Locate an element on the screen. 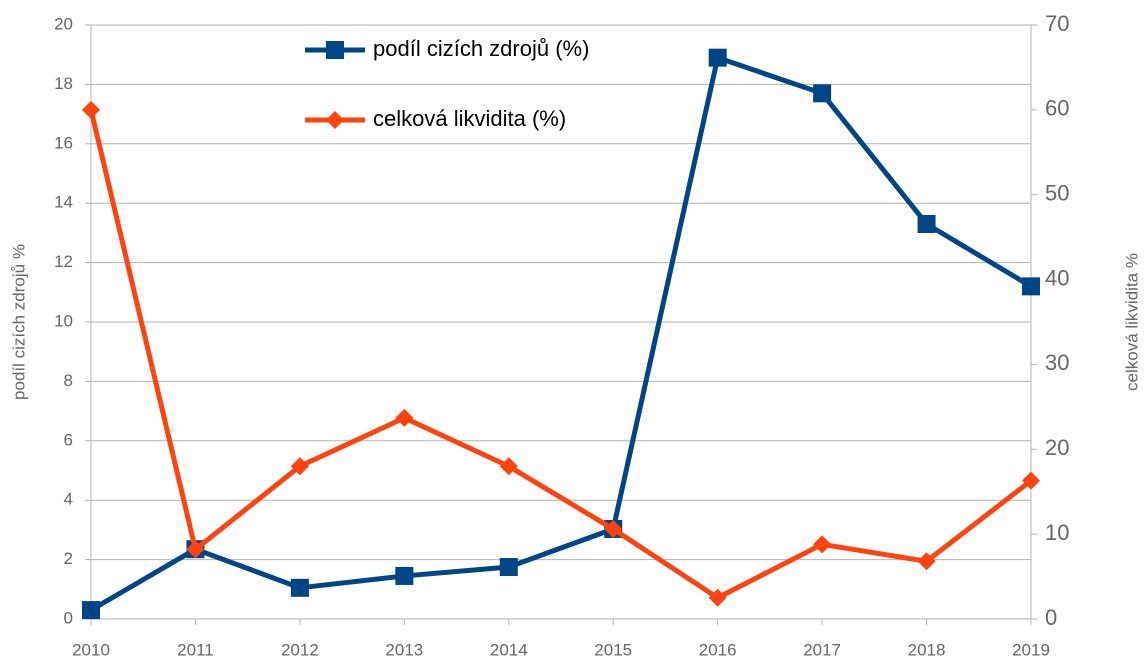 The width and height of the screenshot is (1144, 662). y2-tick-label: 10 is located at coordinates (1057, 532).